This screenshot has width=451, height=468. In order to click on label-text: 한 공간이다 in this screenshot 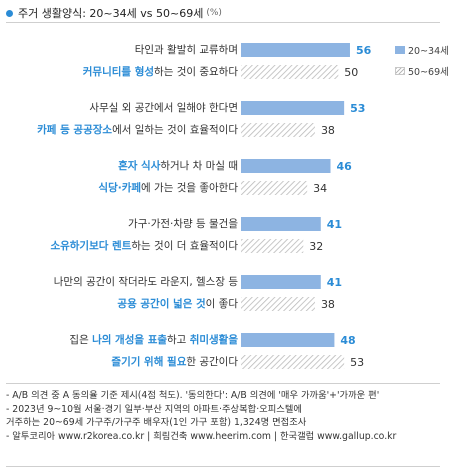, I will do `click(212, 362)`.